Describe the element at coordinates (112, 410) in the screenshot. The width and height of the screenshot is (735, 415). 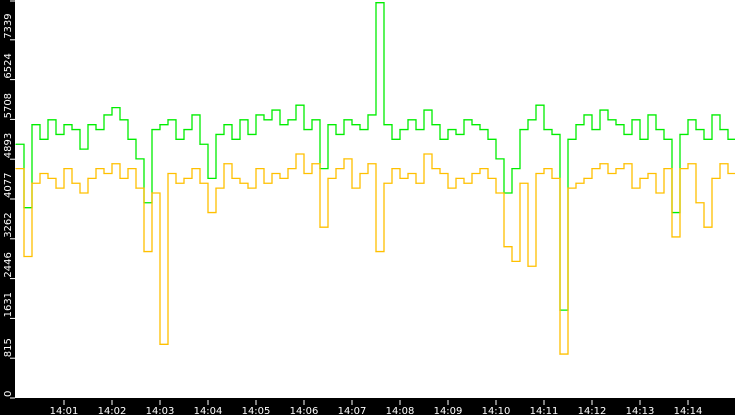
I see `x-tick-label: 14:02` at that location.